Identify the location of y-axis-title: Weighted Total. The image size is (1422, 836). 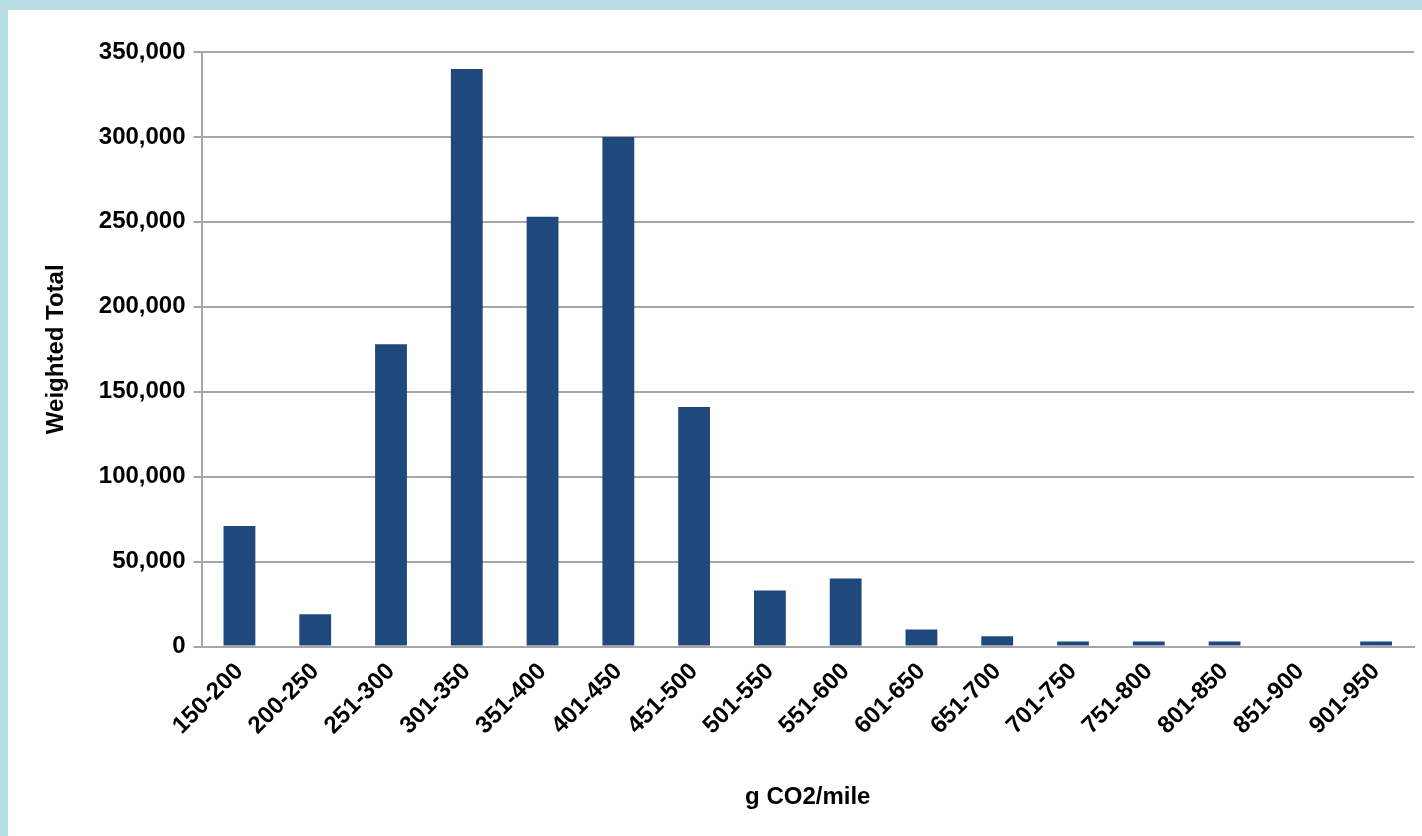
(55, 349).